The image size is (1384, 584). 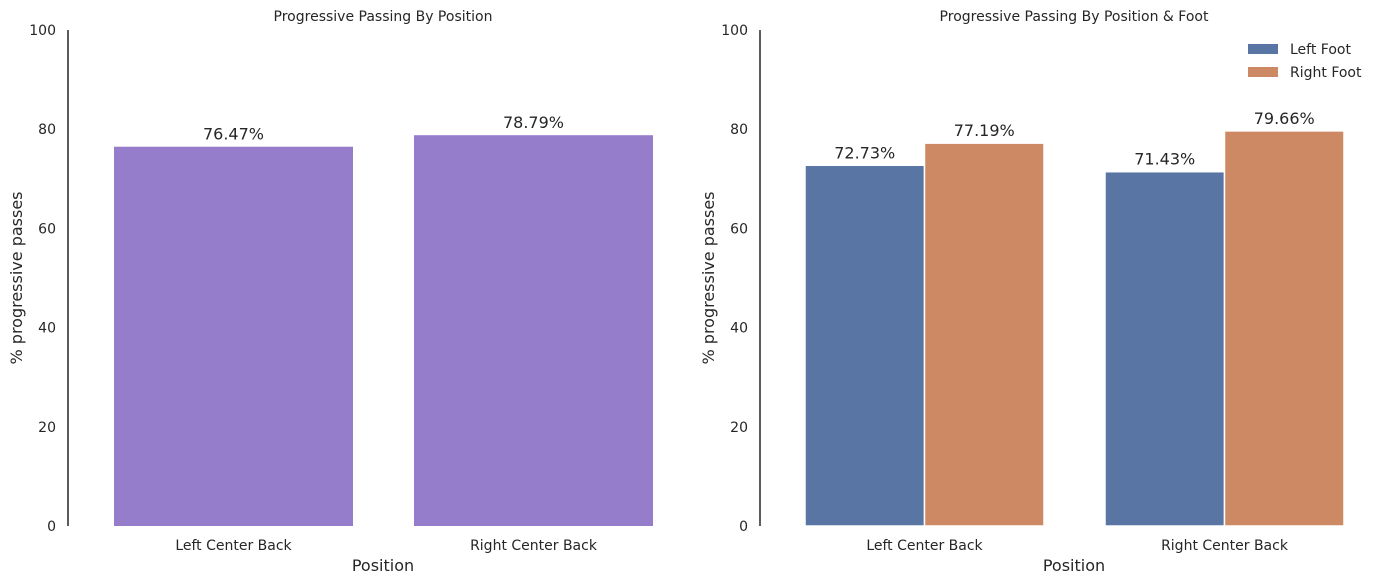 I want to click on chart-right-x-axis-label: Position, so click(x=1074, y=565).